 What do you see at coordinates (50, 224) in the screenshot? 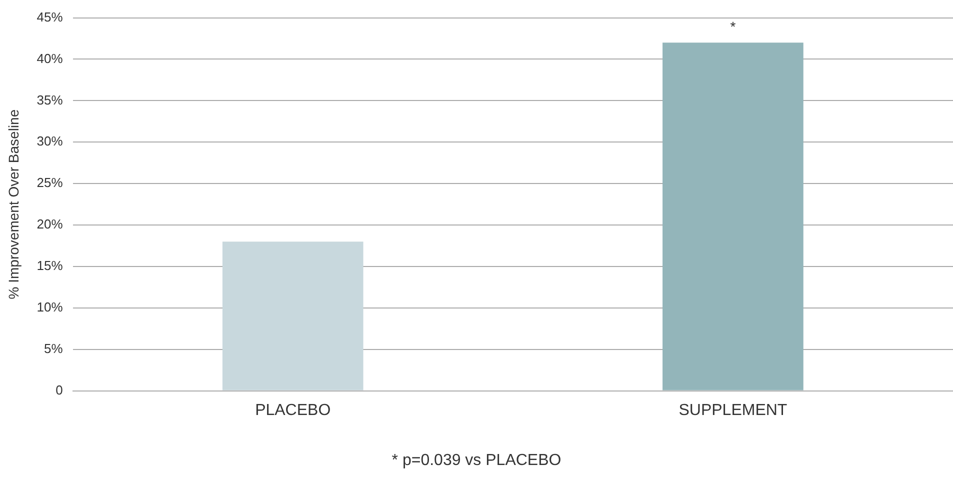
I see `y-tick-label: 20%` at bounding box center [50, 224].